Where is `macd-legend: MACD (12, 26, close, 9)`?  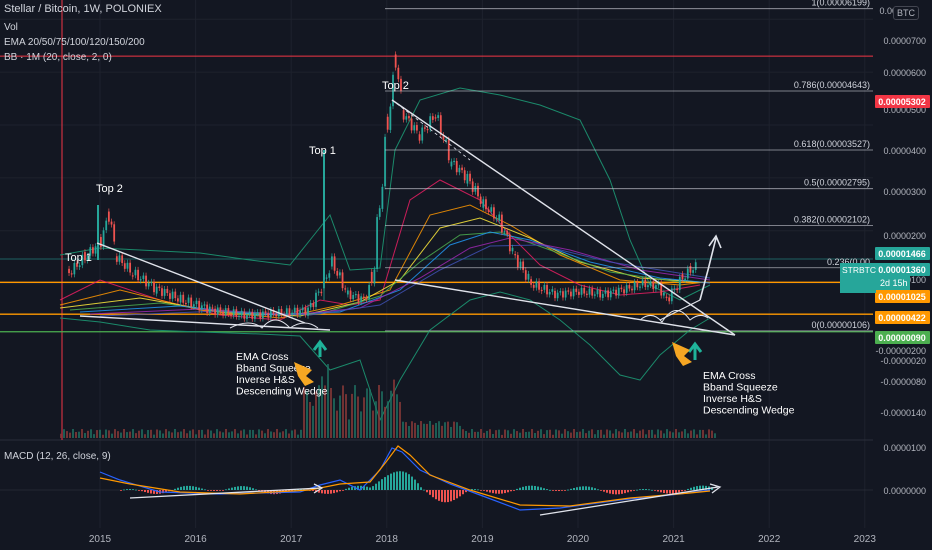
macd-legend: MACD (12, 26, close, 9) is located at coordinates (57, 456).